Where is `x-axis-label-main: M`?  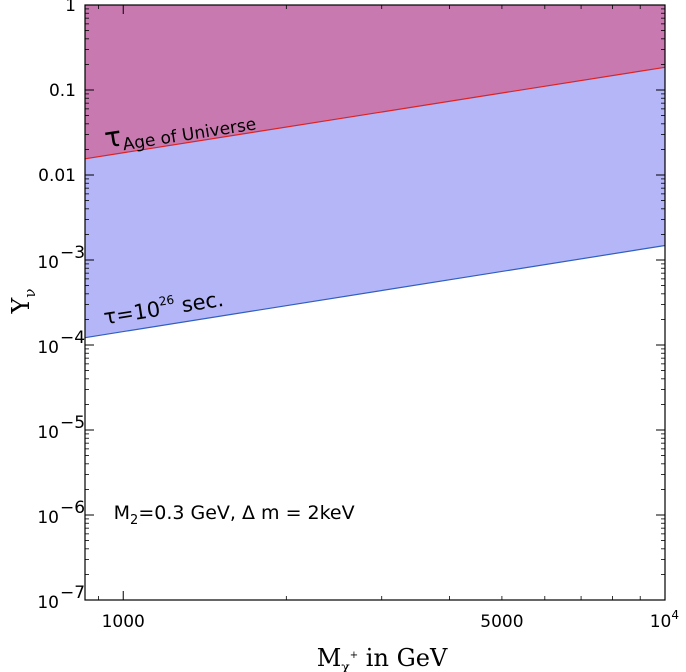 x-axis-label-main: M is located at coordinates (329, 658).